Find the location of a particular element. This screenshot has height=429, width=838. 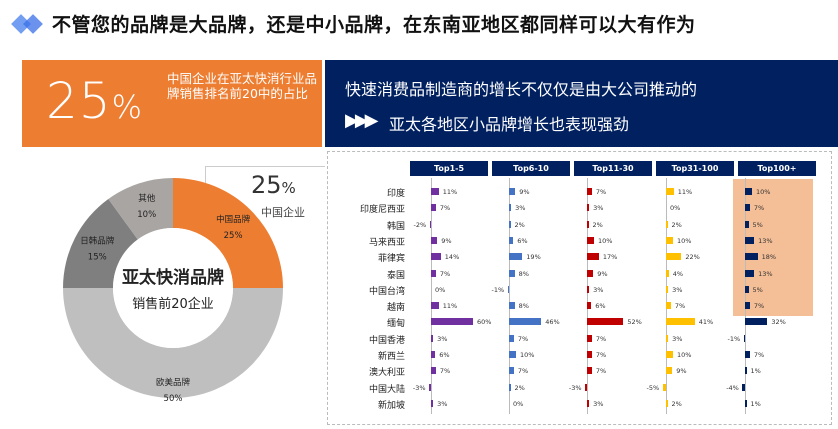

headline-line1: 快速消费品制造商的增长不仅仅是由大公司推动的 is located at coordinates (521, 89).